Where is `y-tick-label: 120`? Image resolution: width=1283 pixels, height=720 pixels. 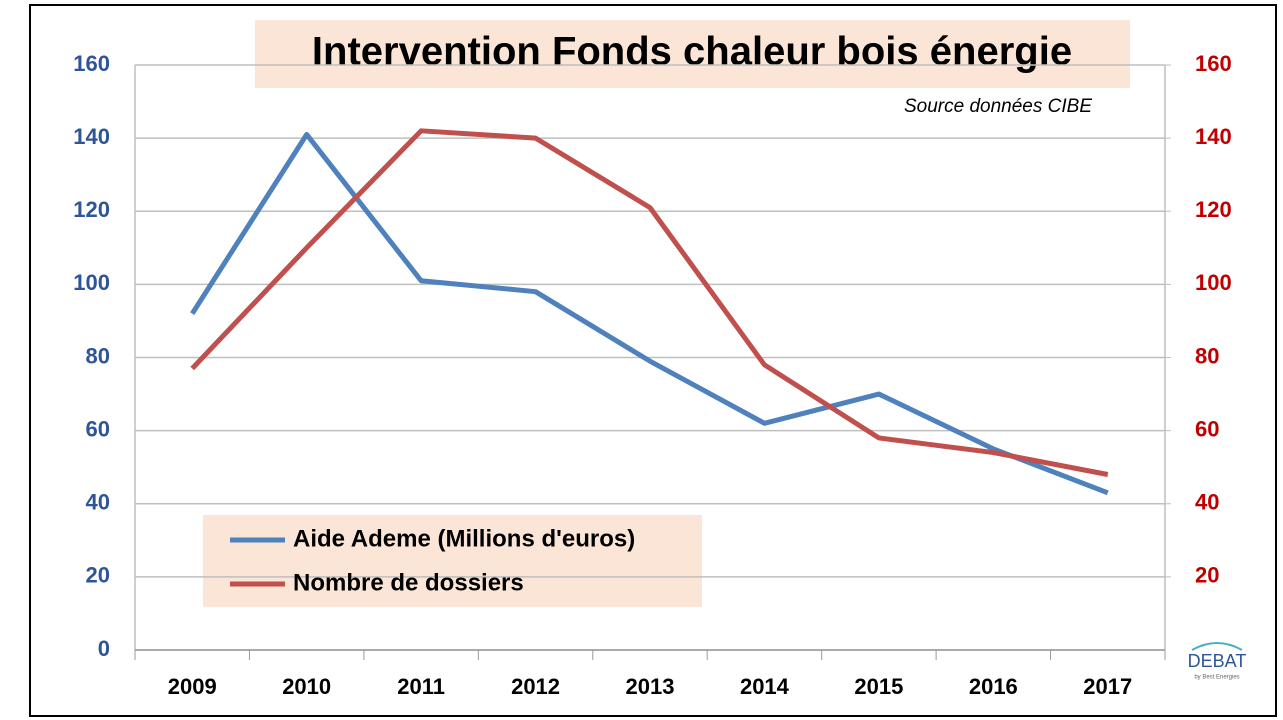
y-tick-label: 120 is located at coordinates (91, 209).